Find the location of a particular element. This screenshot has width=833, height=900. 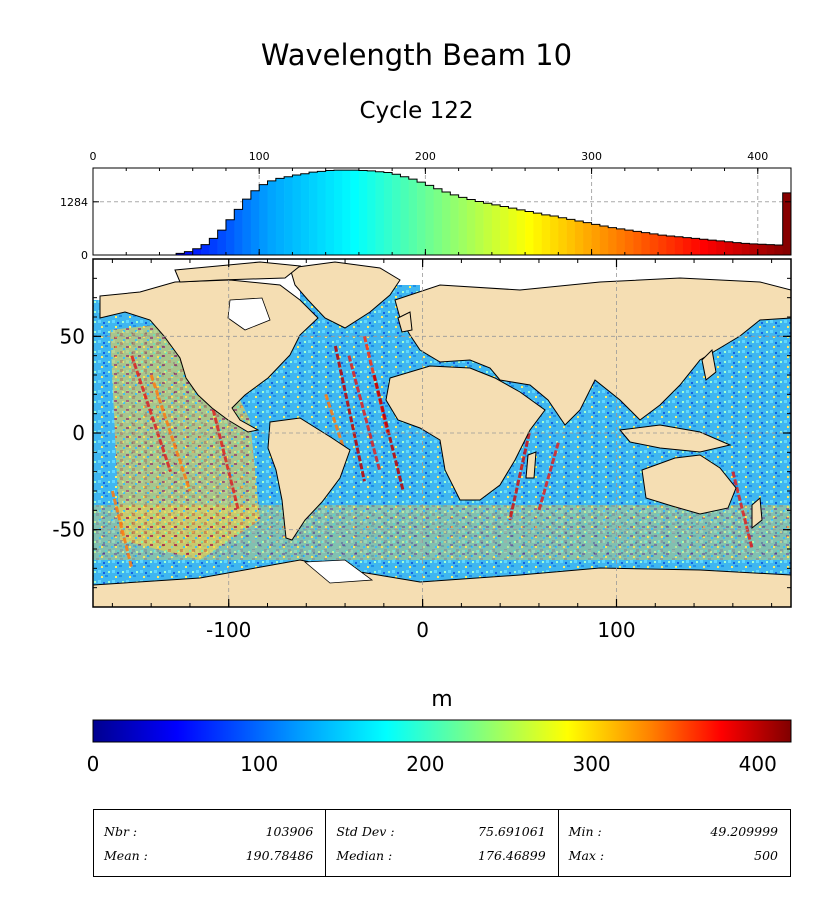

std-dev-label: Std Dev : is located at coordinates (365, 831).